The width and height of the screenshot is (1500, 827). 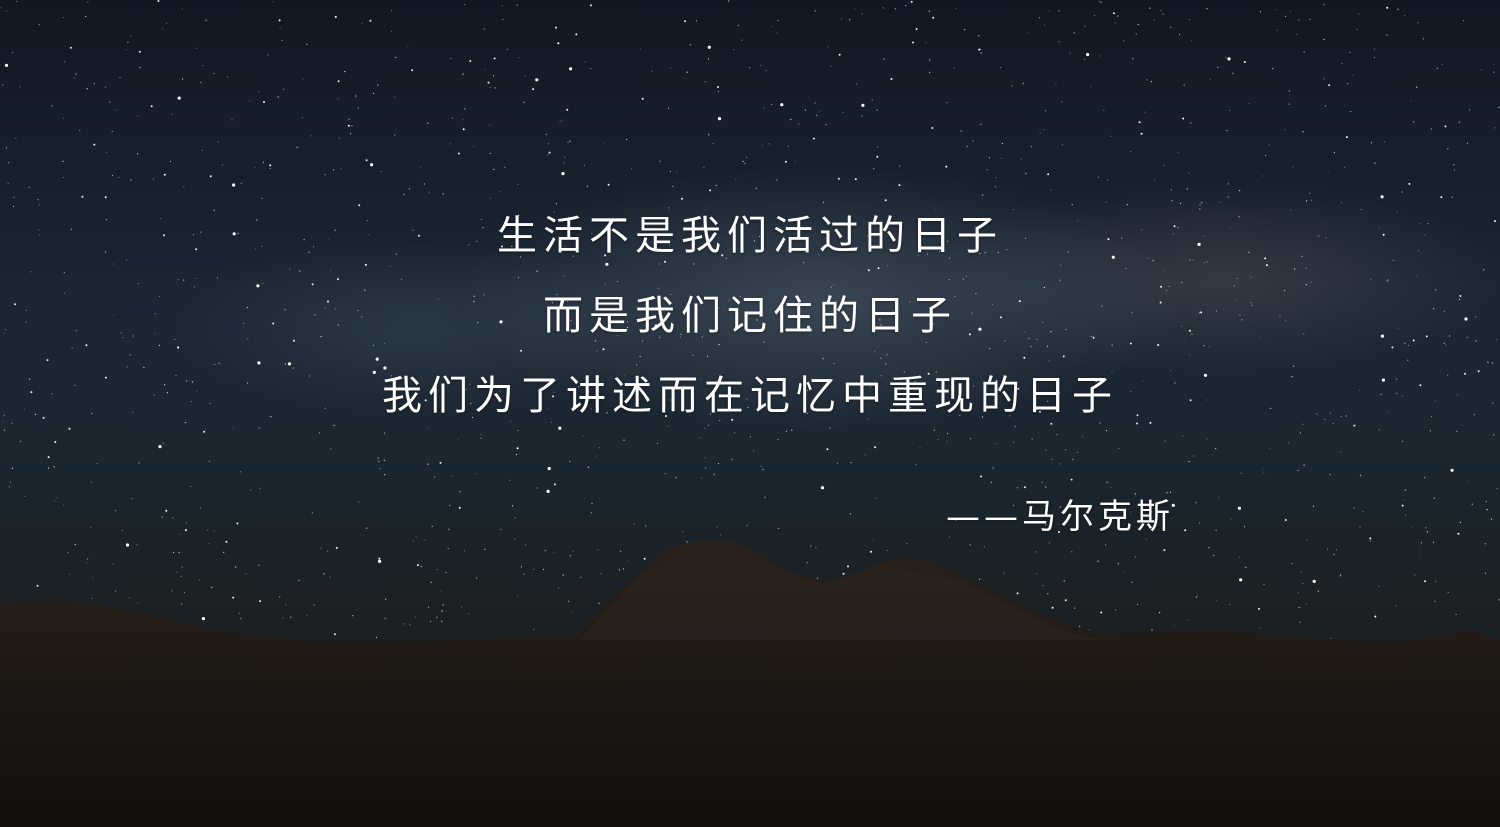 I want to click on quote-line-2: 而是我们记住的日子, so click(x=750, y=316).